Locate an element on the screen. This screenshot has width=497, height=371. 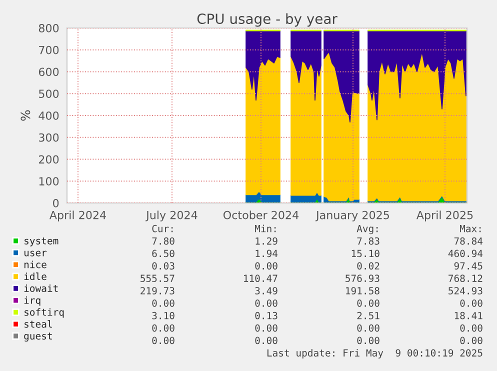
text: 555.57 is located at coordinates (157, 278).